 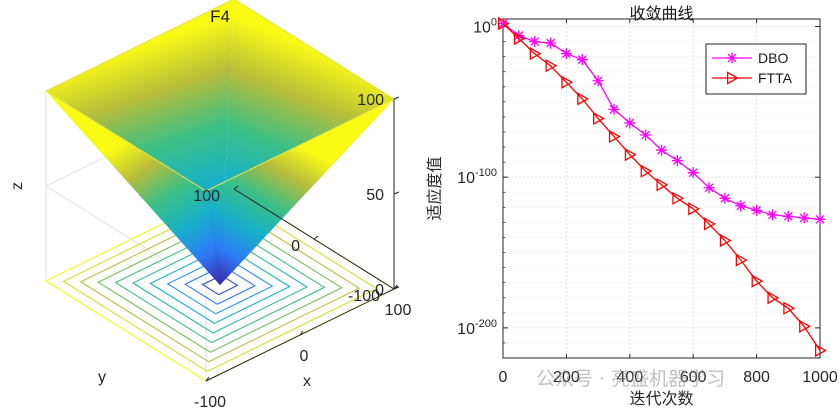 I want to click on plot-title: F4, so click(x=220, y=16).